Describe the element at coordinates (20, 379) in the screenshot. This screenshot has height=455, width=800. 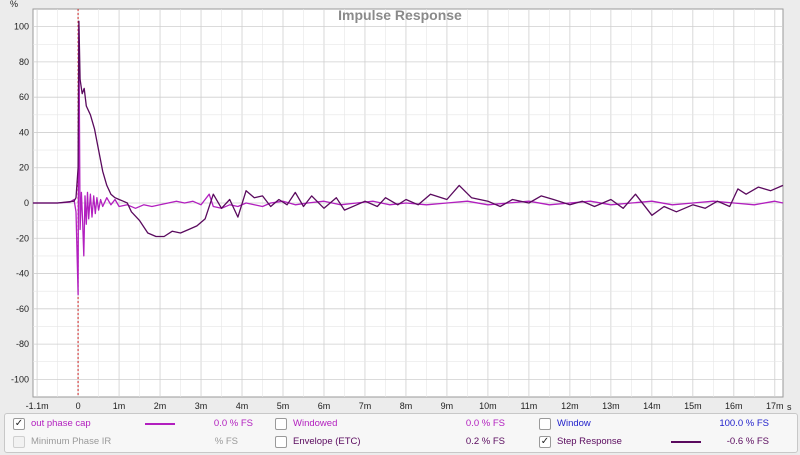
I see `y-tick-label: -100` at that location.